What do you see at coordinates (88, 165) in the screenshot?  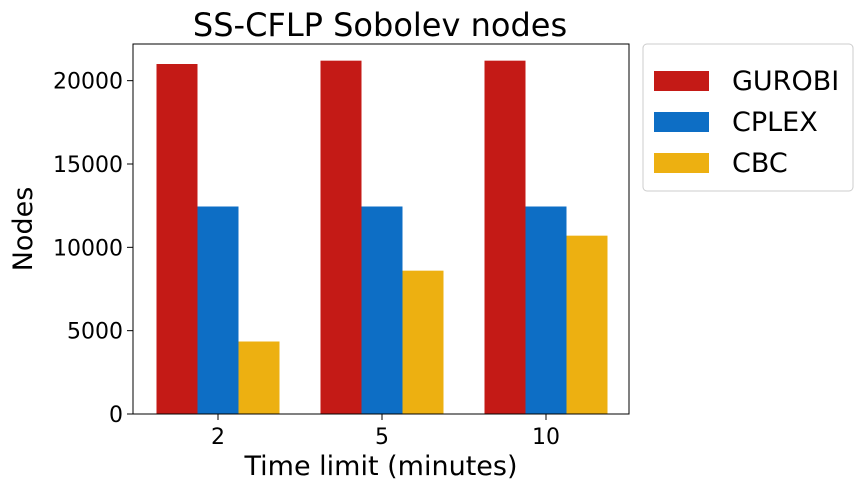 I see `y-tick-label: 15000` at bounding box center [88, 165].